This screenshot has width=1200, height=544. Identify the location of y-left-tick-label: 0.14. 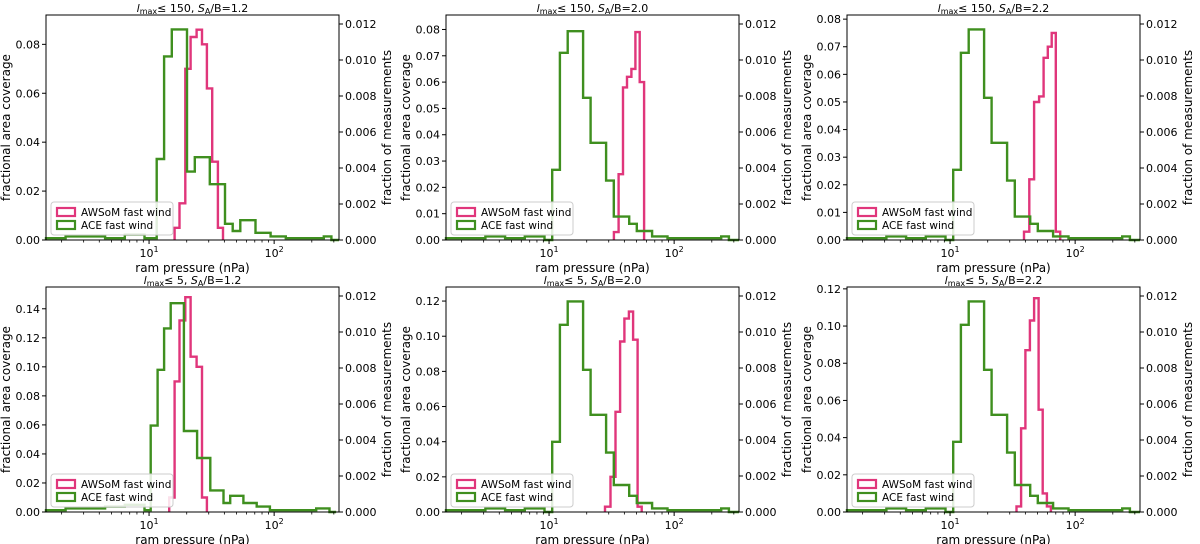
(28, 309).